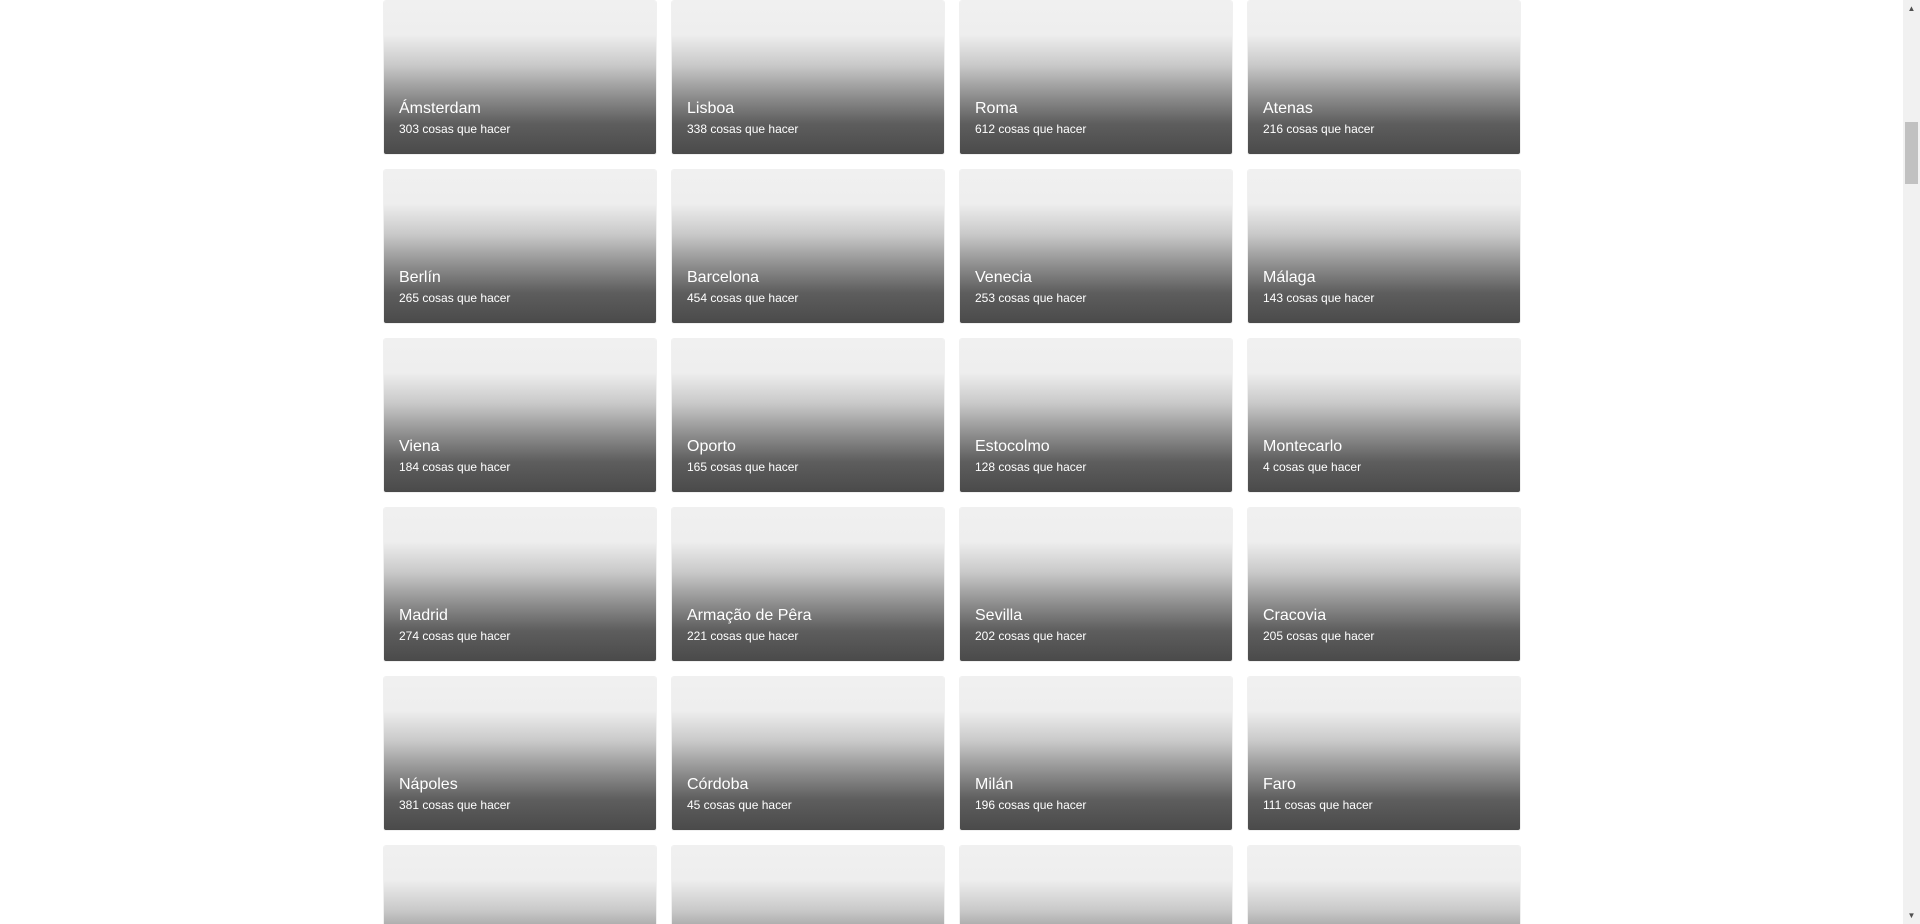  I want to click on destination-name: Sevilla, so click(999, 615).